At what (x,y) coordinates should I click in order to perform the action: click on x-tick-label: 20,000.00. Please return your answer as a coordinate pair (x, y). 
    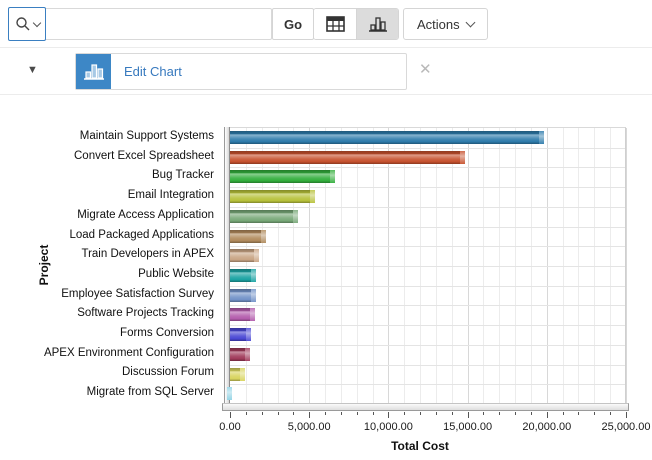
    Looking at the image, I should click on (547, 427).